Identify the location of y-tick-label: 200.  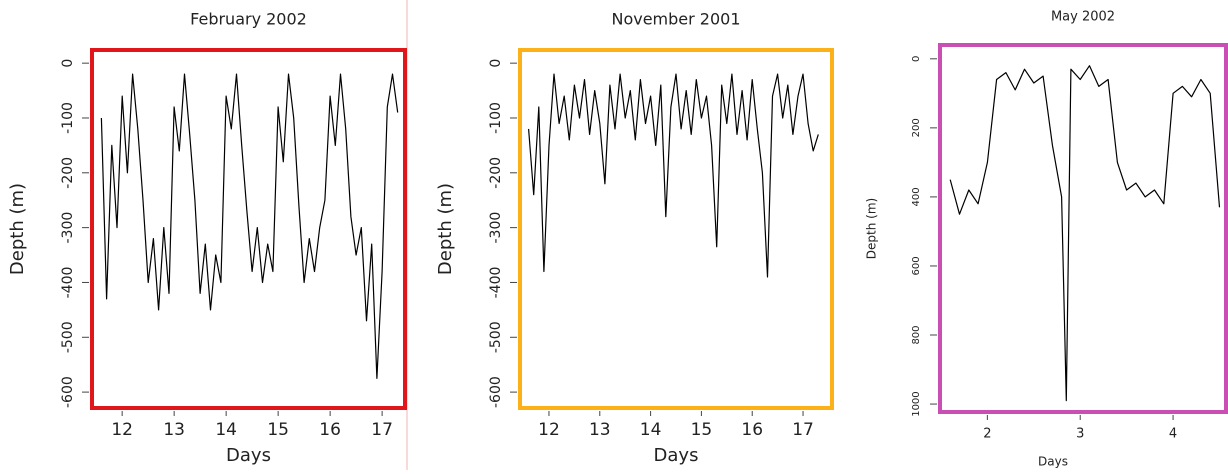
(916, 127).